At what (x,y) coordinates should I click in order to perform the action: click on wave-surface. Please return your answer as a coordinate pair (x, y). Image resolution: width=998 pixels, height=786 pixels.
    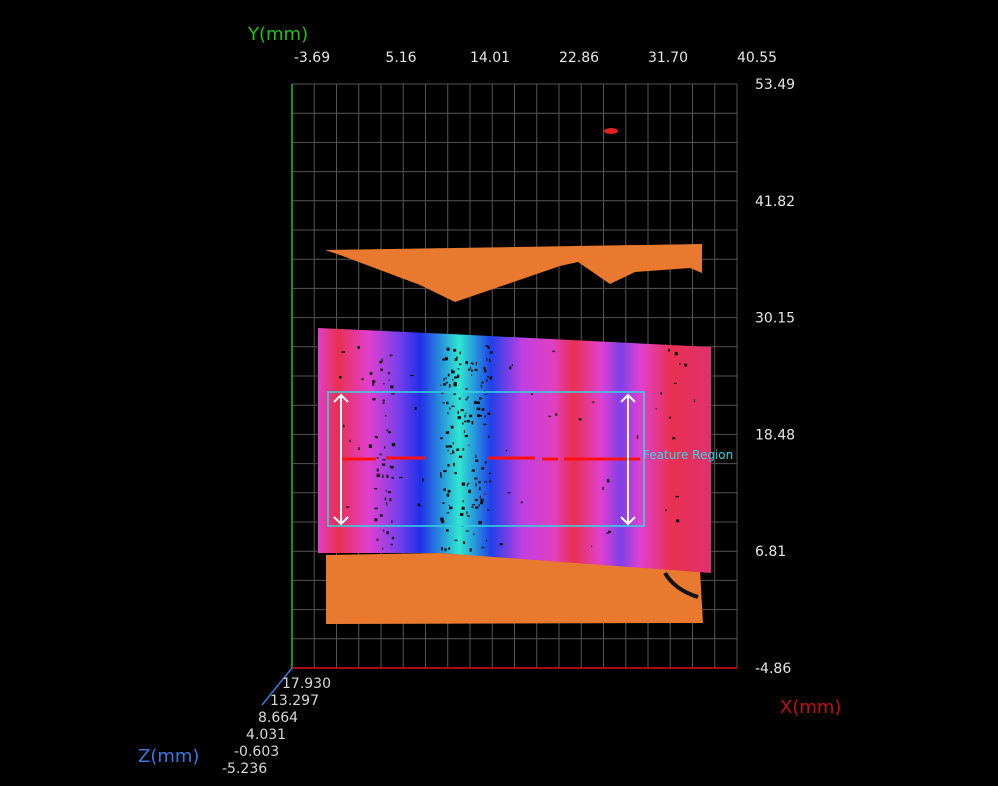
    Looking at the image, I should click on (514, 450).